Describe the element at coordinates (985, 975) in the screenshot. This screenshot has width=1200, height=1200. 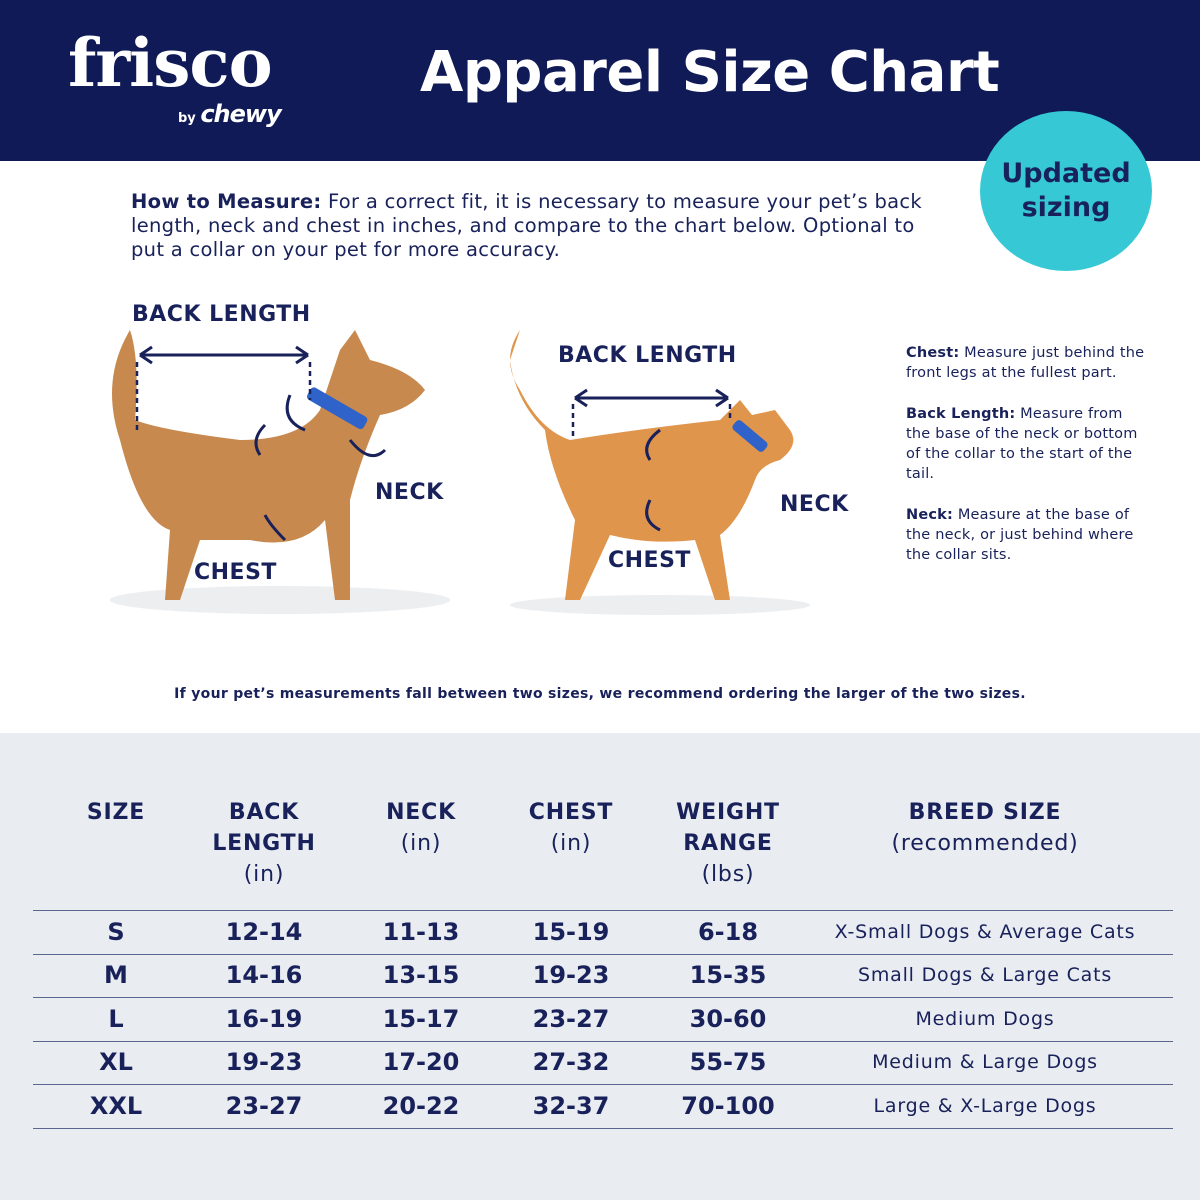
I see `cell-breed-size: Small Dogs & Large Cats` at that location.